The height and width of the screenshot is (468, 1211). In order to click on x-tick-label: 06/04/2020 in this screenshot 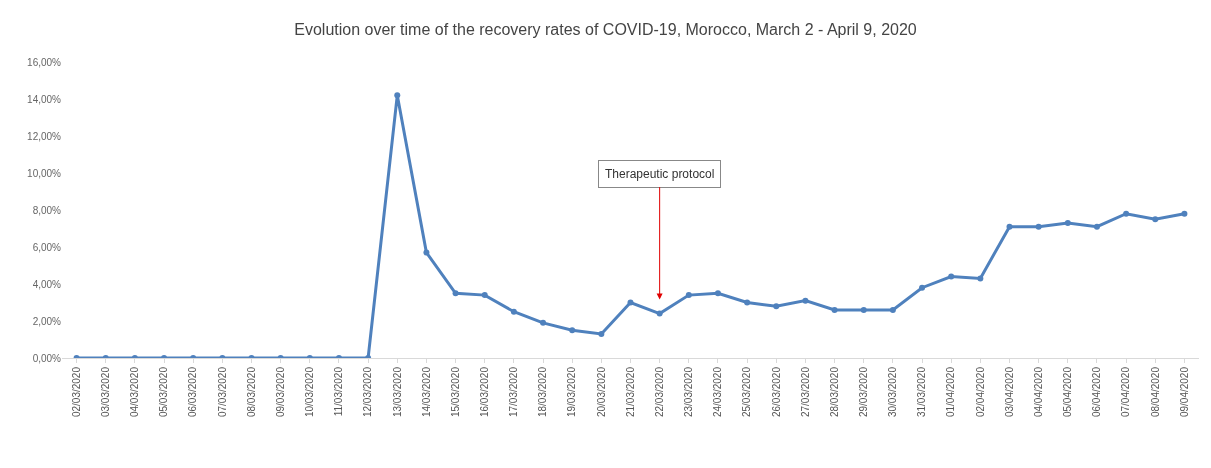, I will do `click(1097, 392)`.